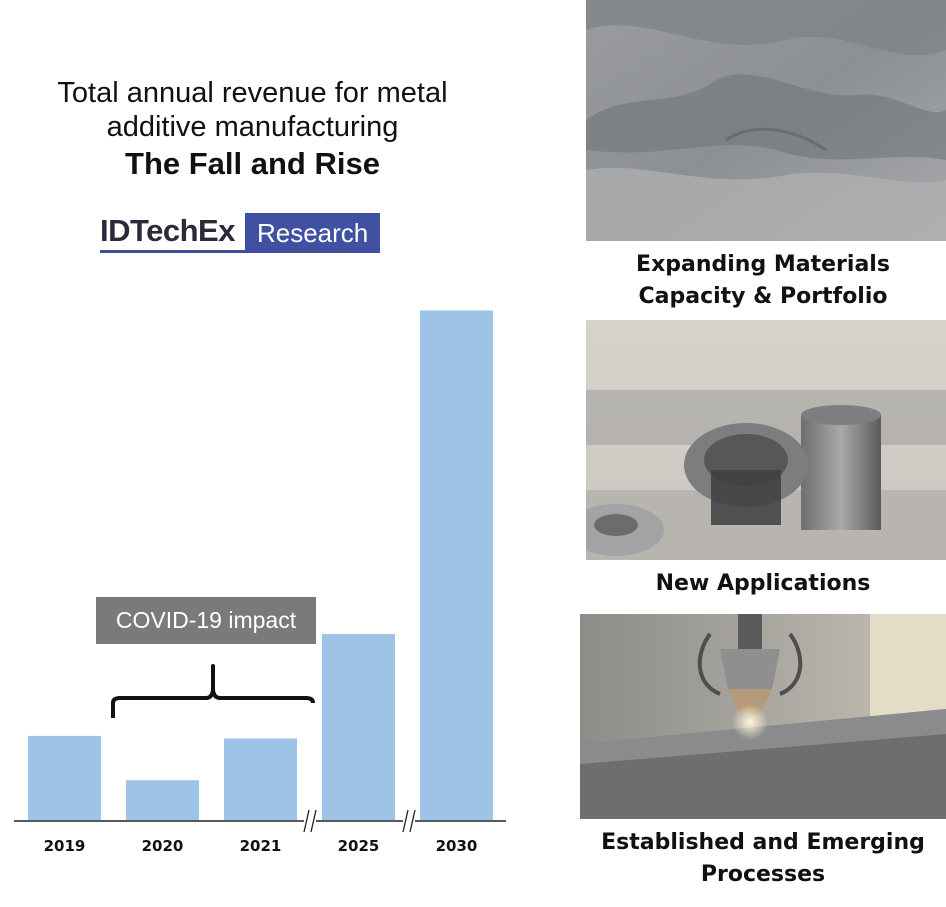  I want to click on panel-2-caption: New Applications, so click(763, 584).